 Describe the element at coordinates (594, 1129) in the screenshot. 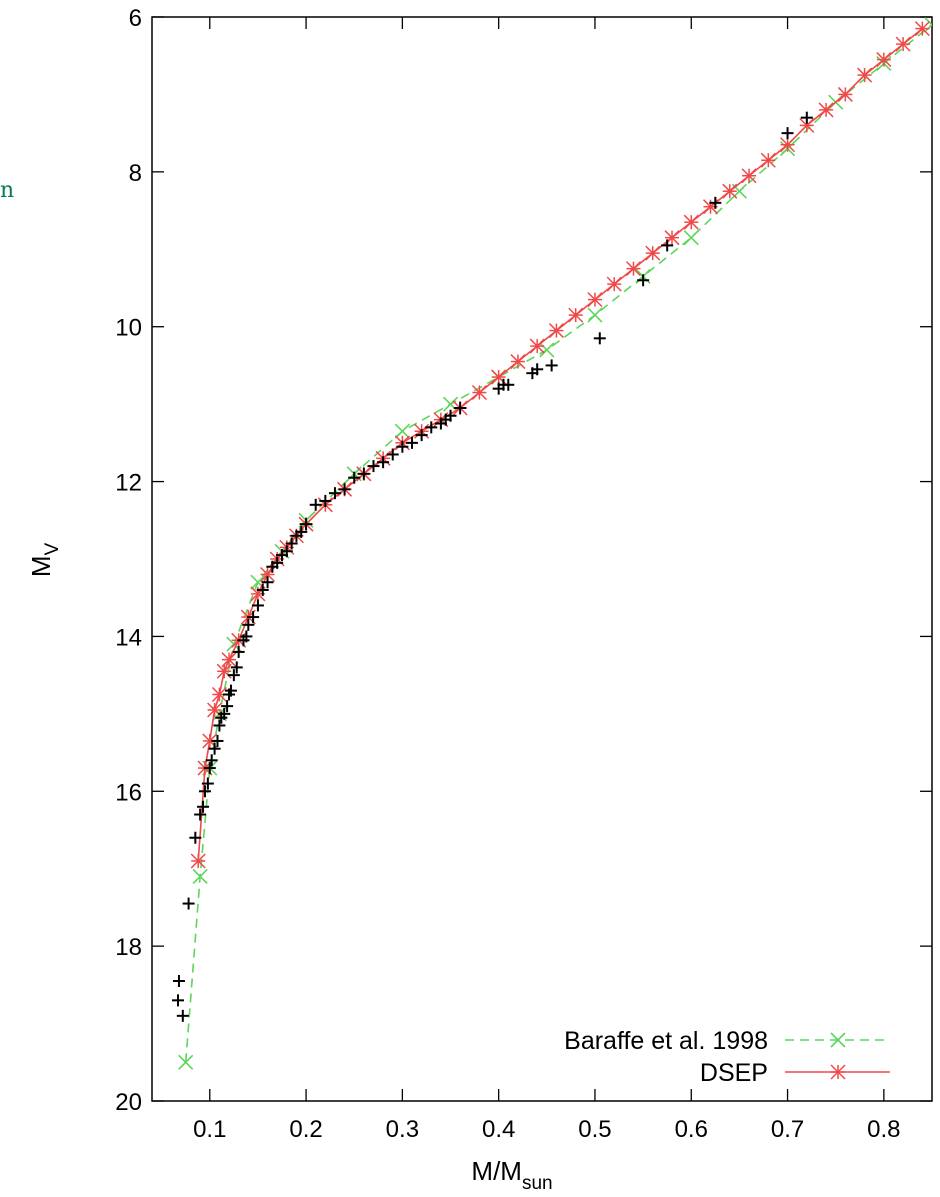

I see `x-tick-label: 0.5` at that location.